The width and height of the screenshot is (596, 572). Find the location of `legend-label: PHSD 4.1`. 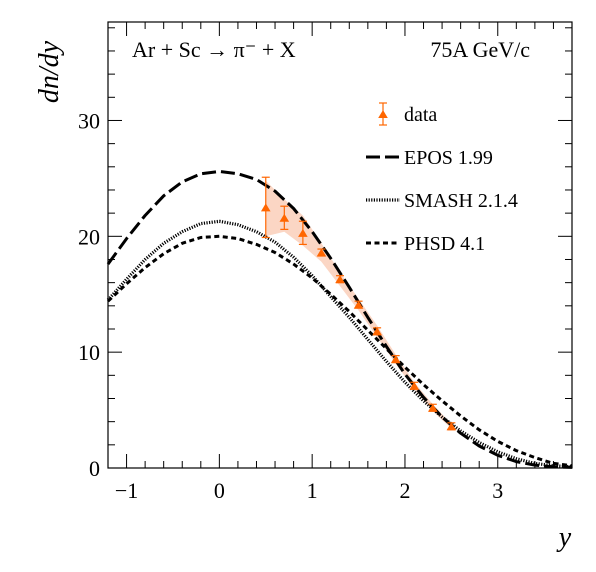

legend-label: PHSD 4.1 is located at coordinates (444, 244).